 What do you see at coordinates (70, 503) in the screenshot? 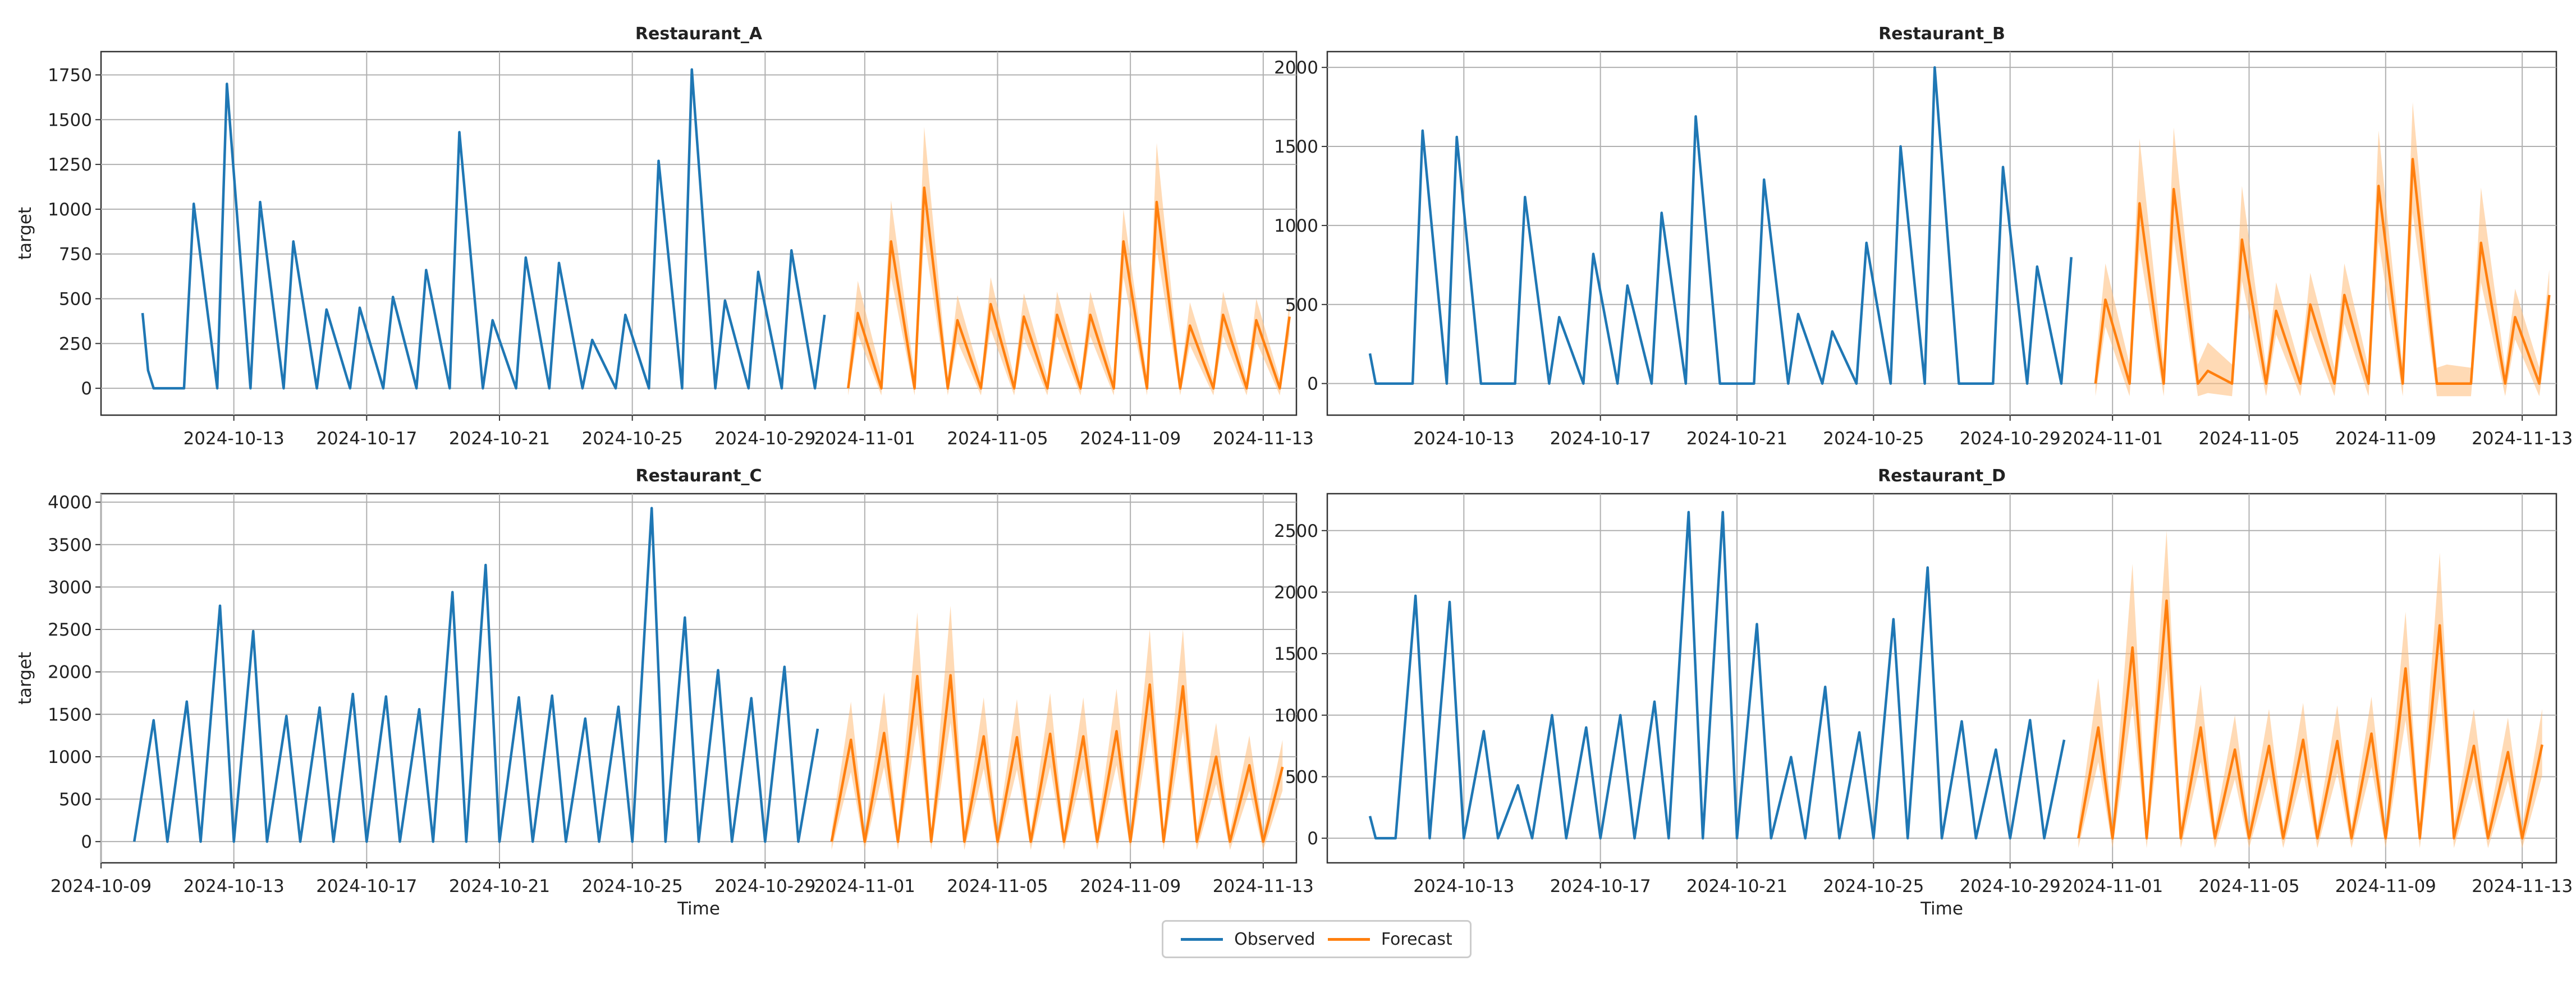
I see `y-tick-label: 4000` at bounding box center [70, 503].